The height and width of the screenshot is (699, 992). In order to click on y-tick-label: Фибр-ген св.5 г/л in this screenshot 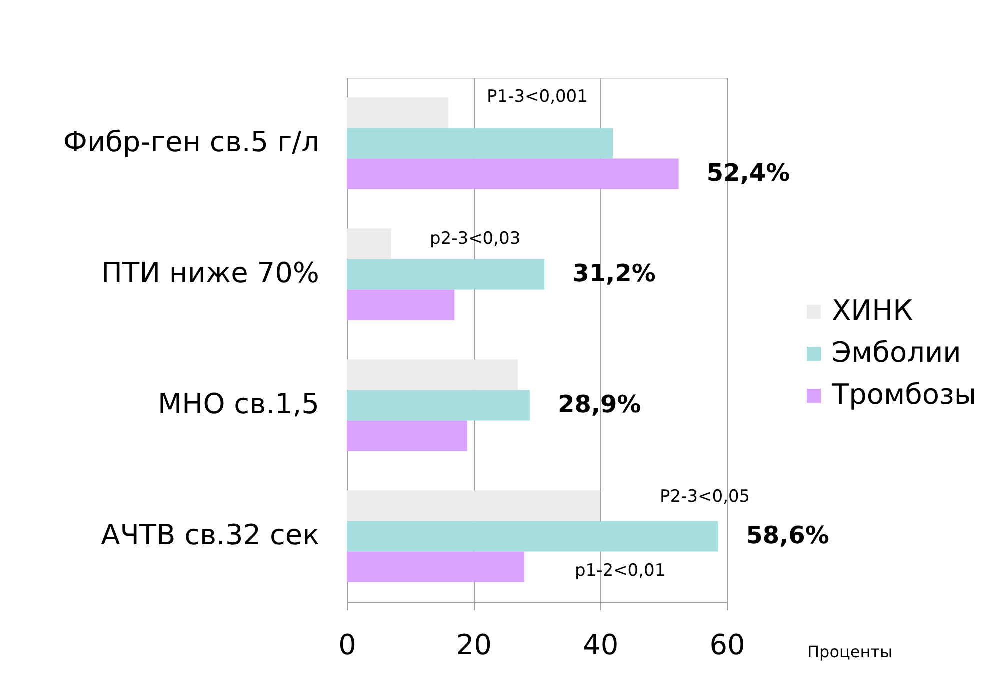, I will do `click(191, 142)`.